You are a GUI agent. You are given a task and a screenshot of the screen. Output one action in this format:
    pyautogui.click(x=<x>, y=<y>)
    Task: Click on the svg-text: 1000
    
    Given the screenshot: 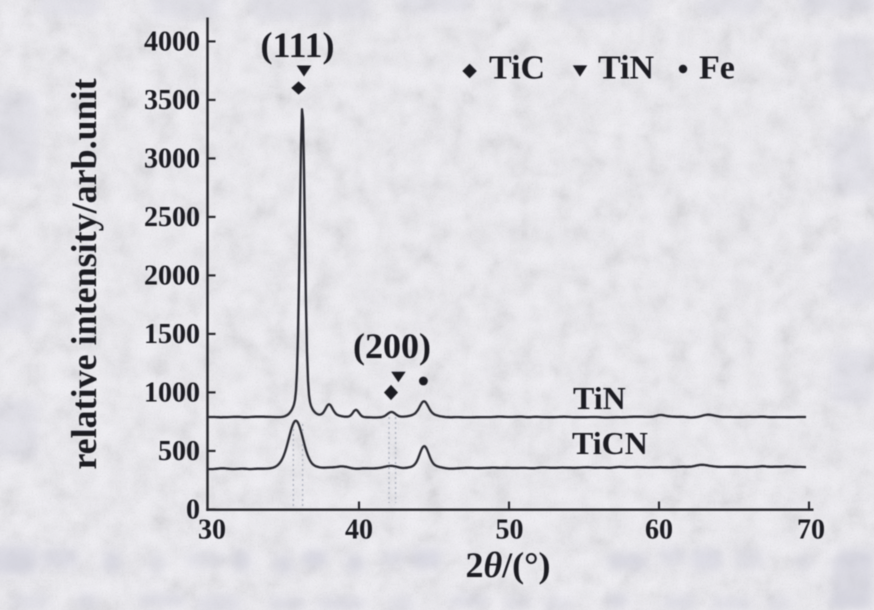 What is the action you would take?
    pyautogui.click(x=172, y=393)
    